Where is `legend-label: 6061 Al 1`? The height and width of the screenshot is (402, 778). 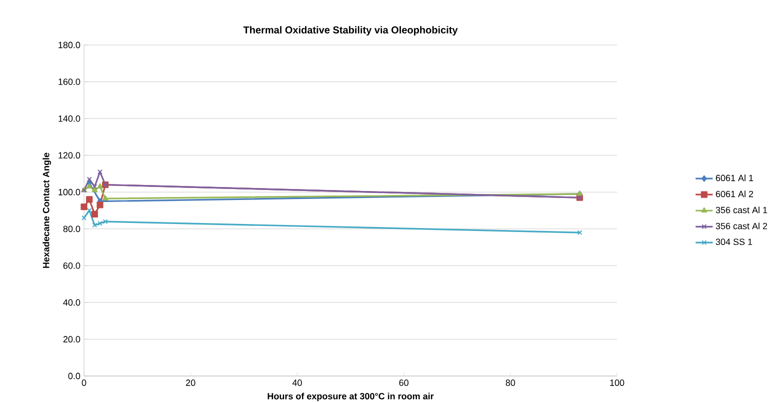 legend-label: 6061 Al 1 is located at coordinates (735, 178).